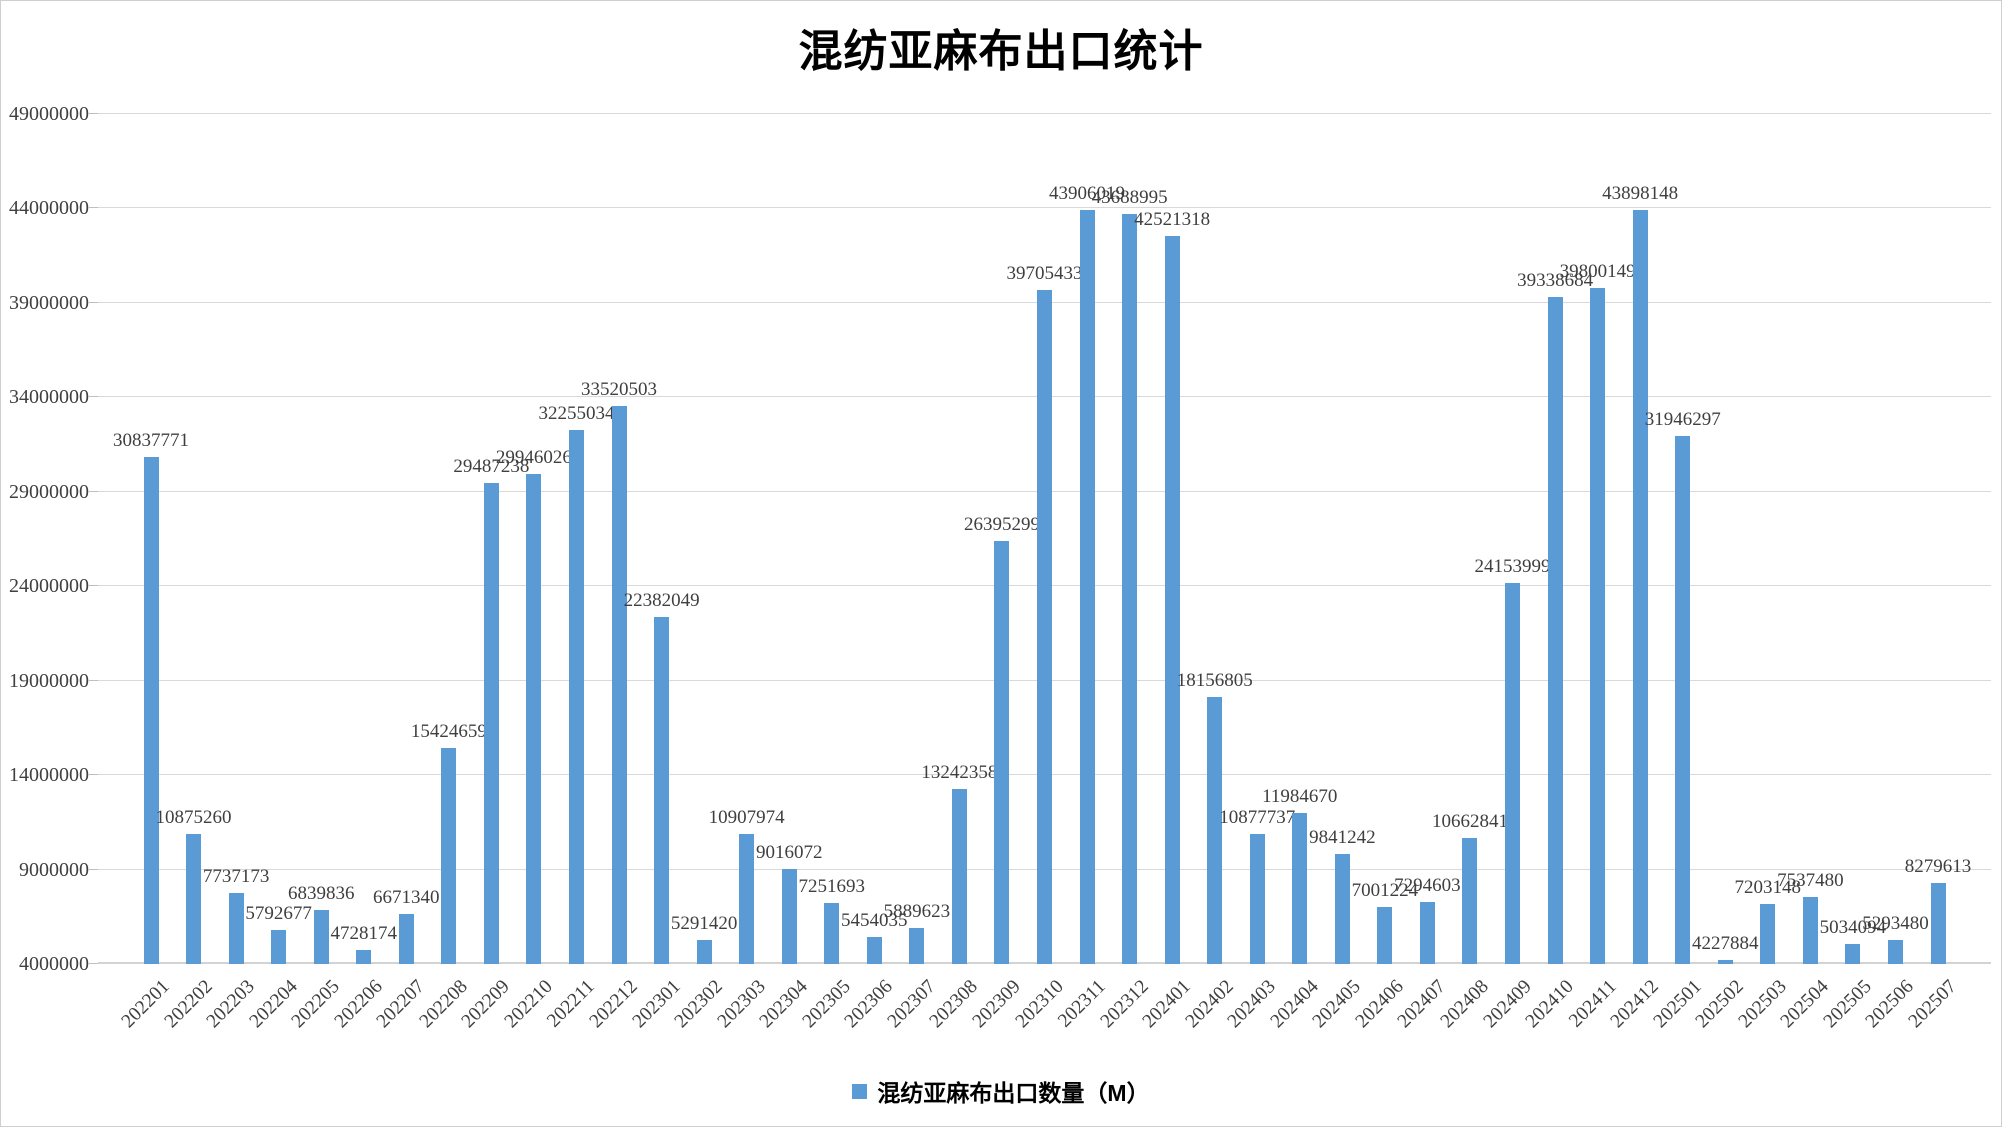  I want to click on bar-value-label-202404: 11984670, so click(1300, 797).